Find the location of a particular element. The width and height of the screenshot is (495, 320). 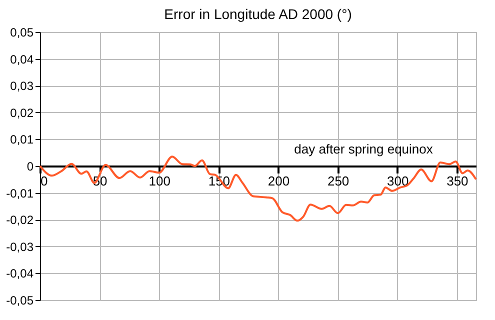

y-tick-label: -0,01 is located at coordinates (20, 193).